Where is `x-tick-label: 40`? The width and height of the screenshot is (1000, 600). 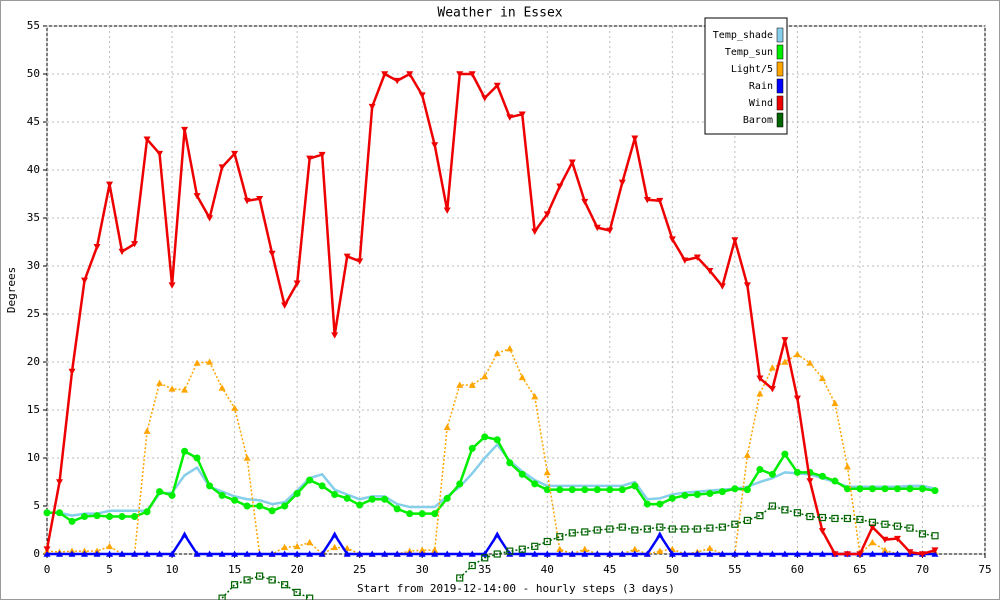
x-tick-label: 40 is located at coordinates (547, 569).